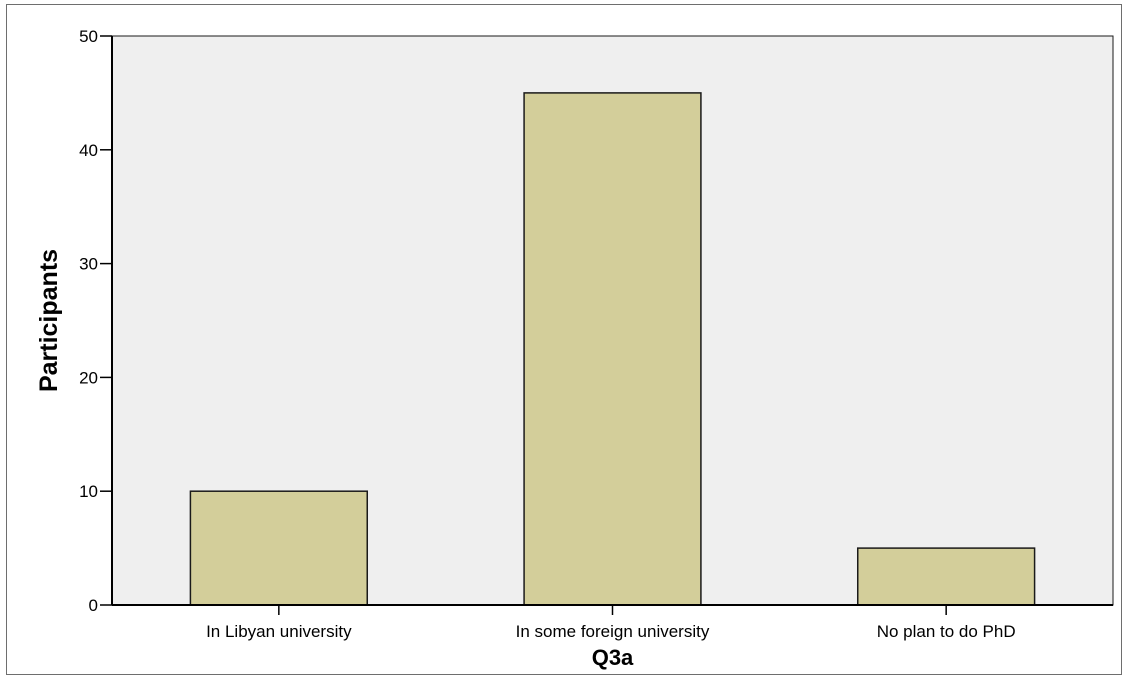 The height and width of the screenshot is (679, 1130). What do you see at coordinates (88, 491) in the screenshot?
I see `y-tick-label-1: 10` at bounding box center [88, 491].